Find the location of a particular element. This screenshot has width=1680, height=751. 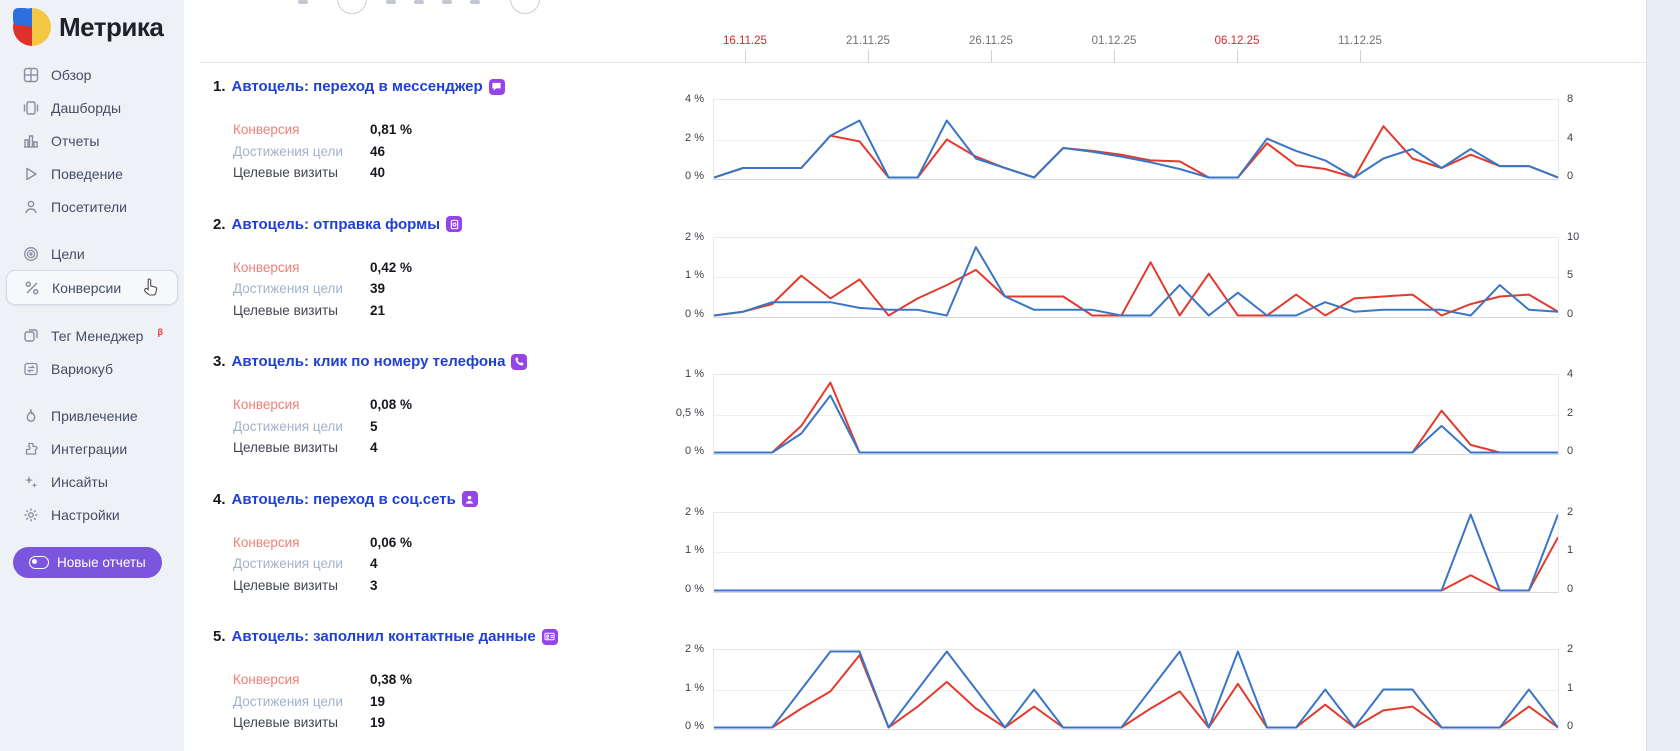

axis-tick-label: 5 is located at coordinates (1570, 275).